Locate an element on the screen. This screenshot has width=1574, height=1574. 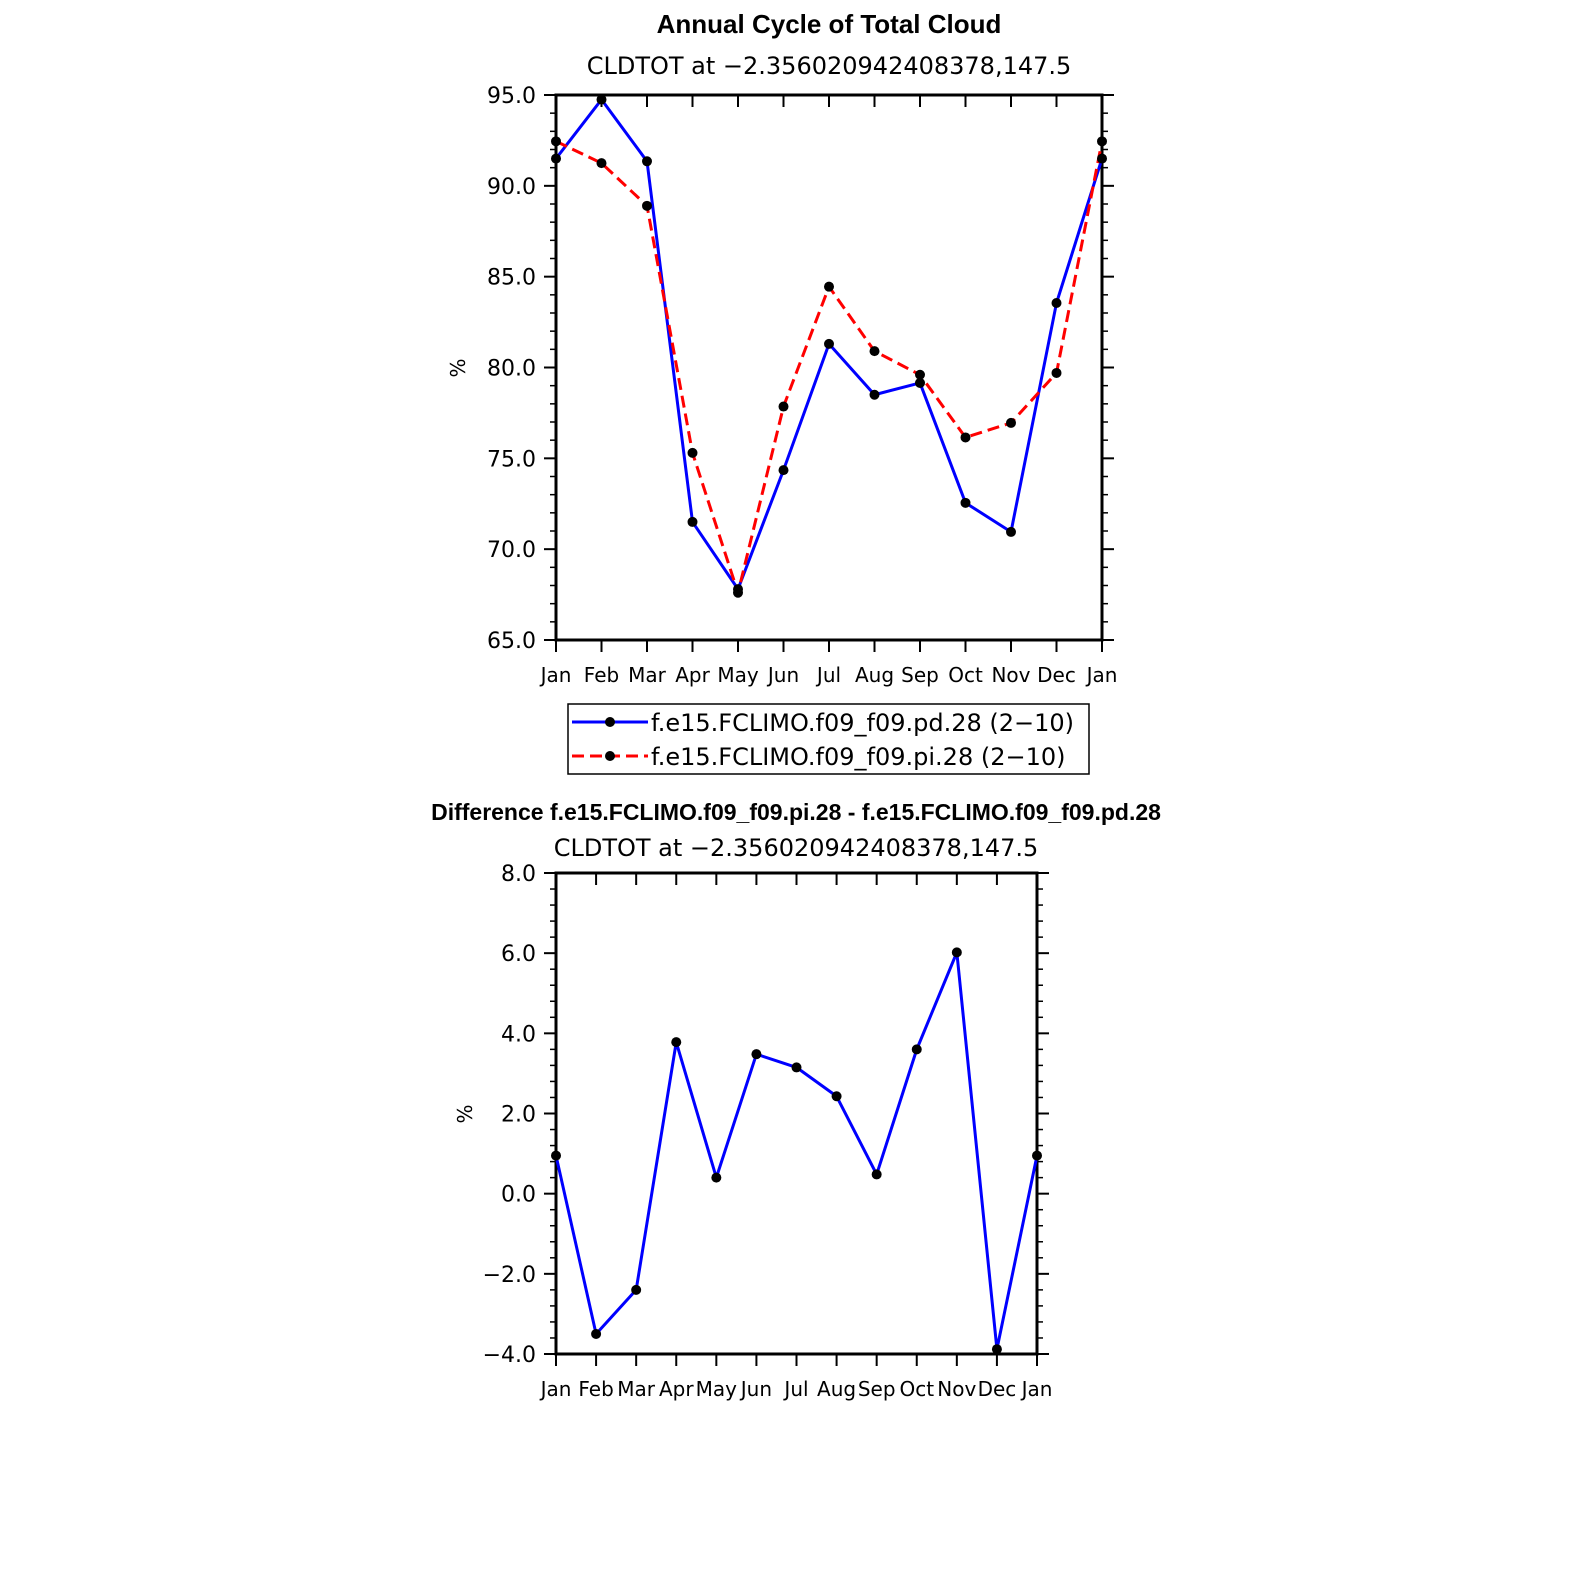
chart1-ytick-label: 90.0 is located at coordinates (511, 187).